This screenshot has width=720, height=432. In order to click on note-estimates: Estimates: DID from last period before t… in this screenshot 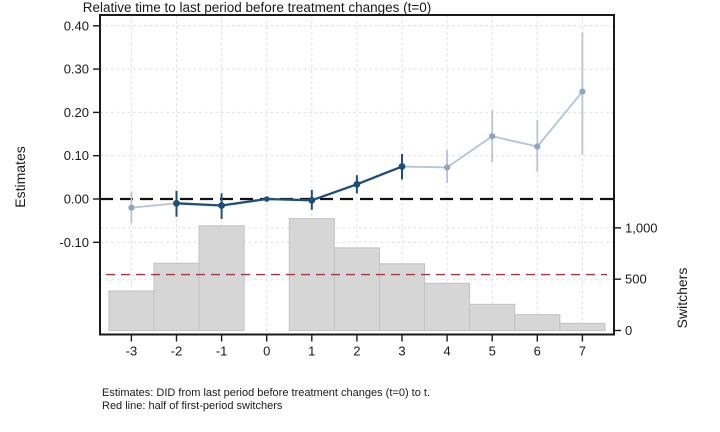, I will do `click(266, 393)`.